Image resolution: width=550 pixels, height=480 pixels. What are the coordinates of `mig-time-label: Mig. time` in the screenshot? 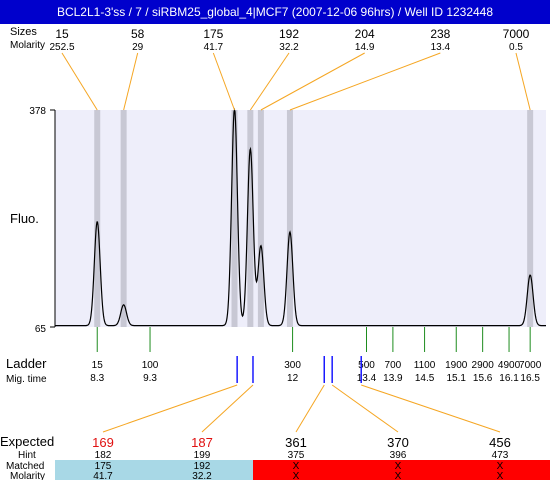 It's located at (26, 379).